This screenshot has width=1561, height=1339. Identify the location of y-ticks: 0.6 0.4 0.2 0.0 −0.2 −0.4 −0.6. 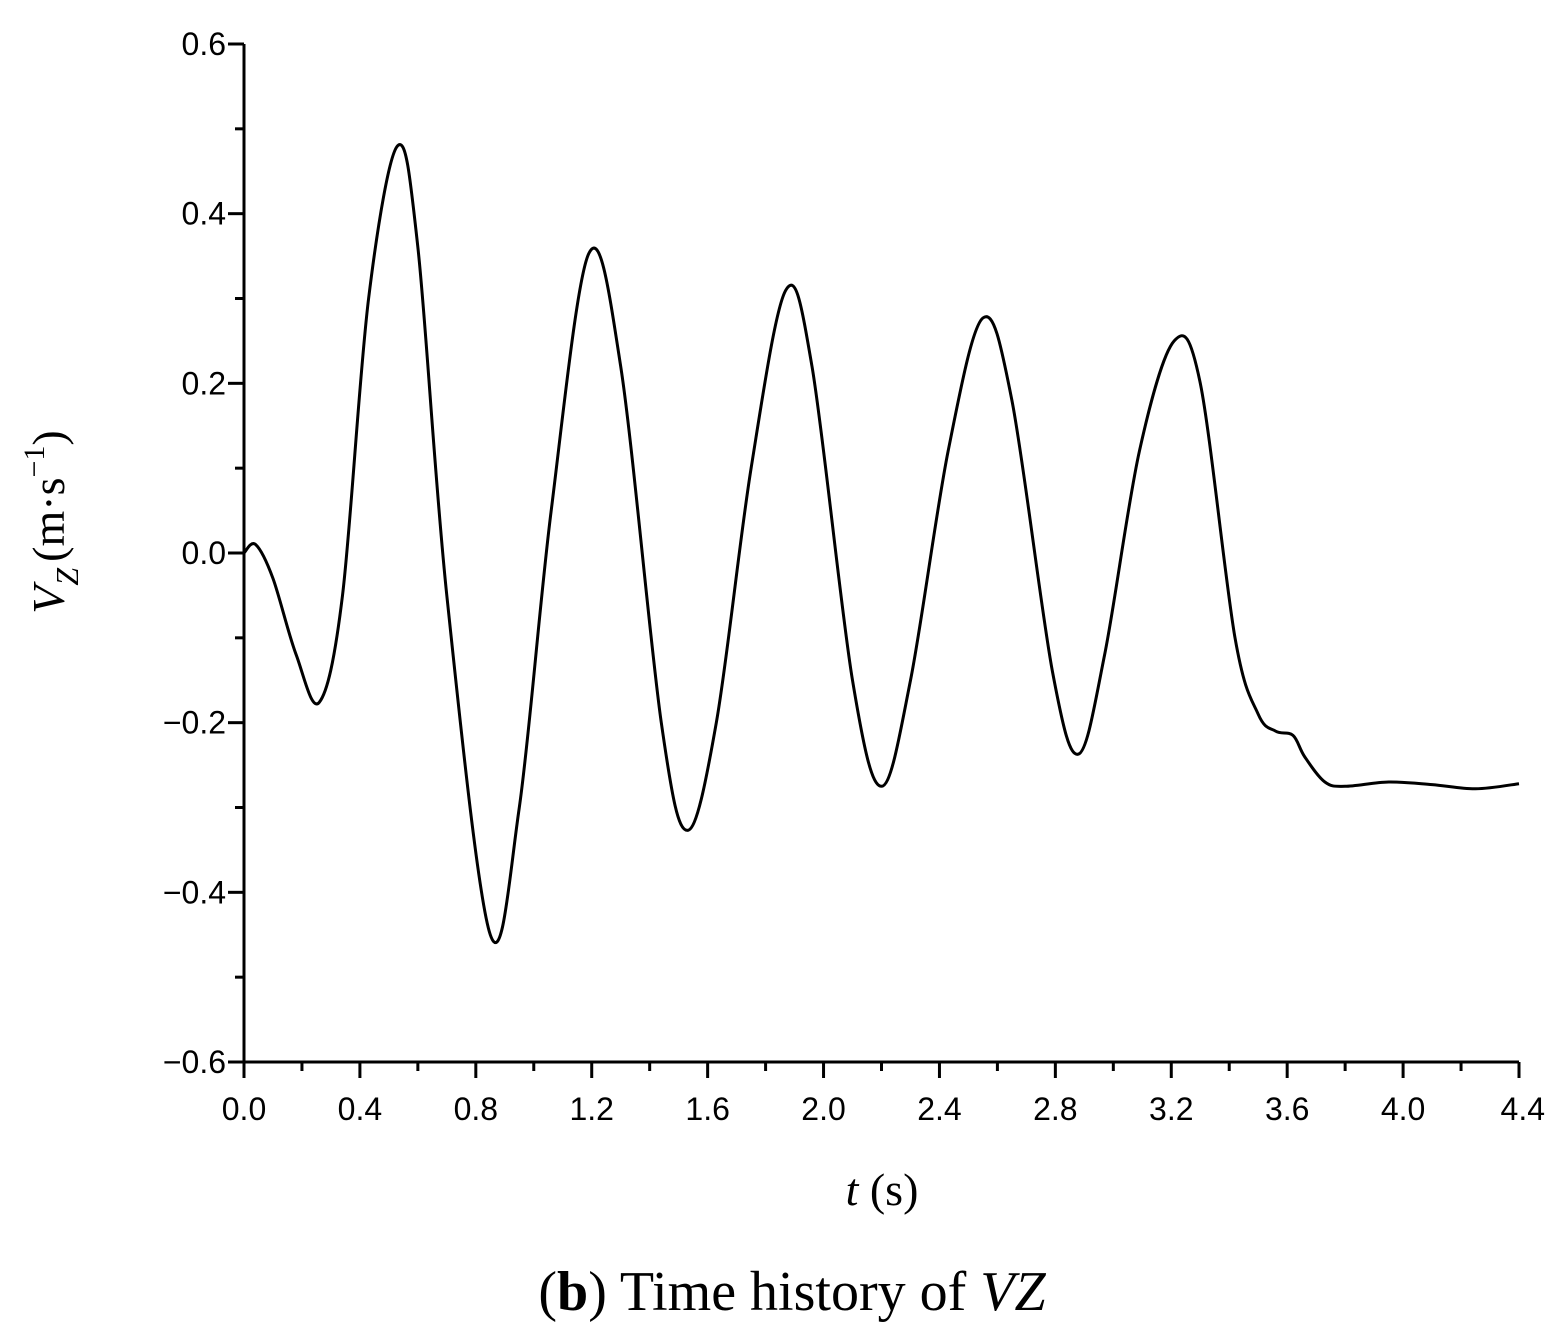
(203, 553).